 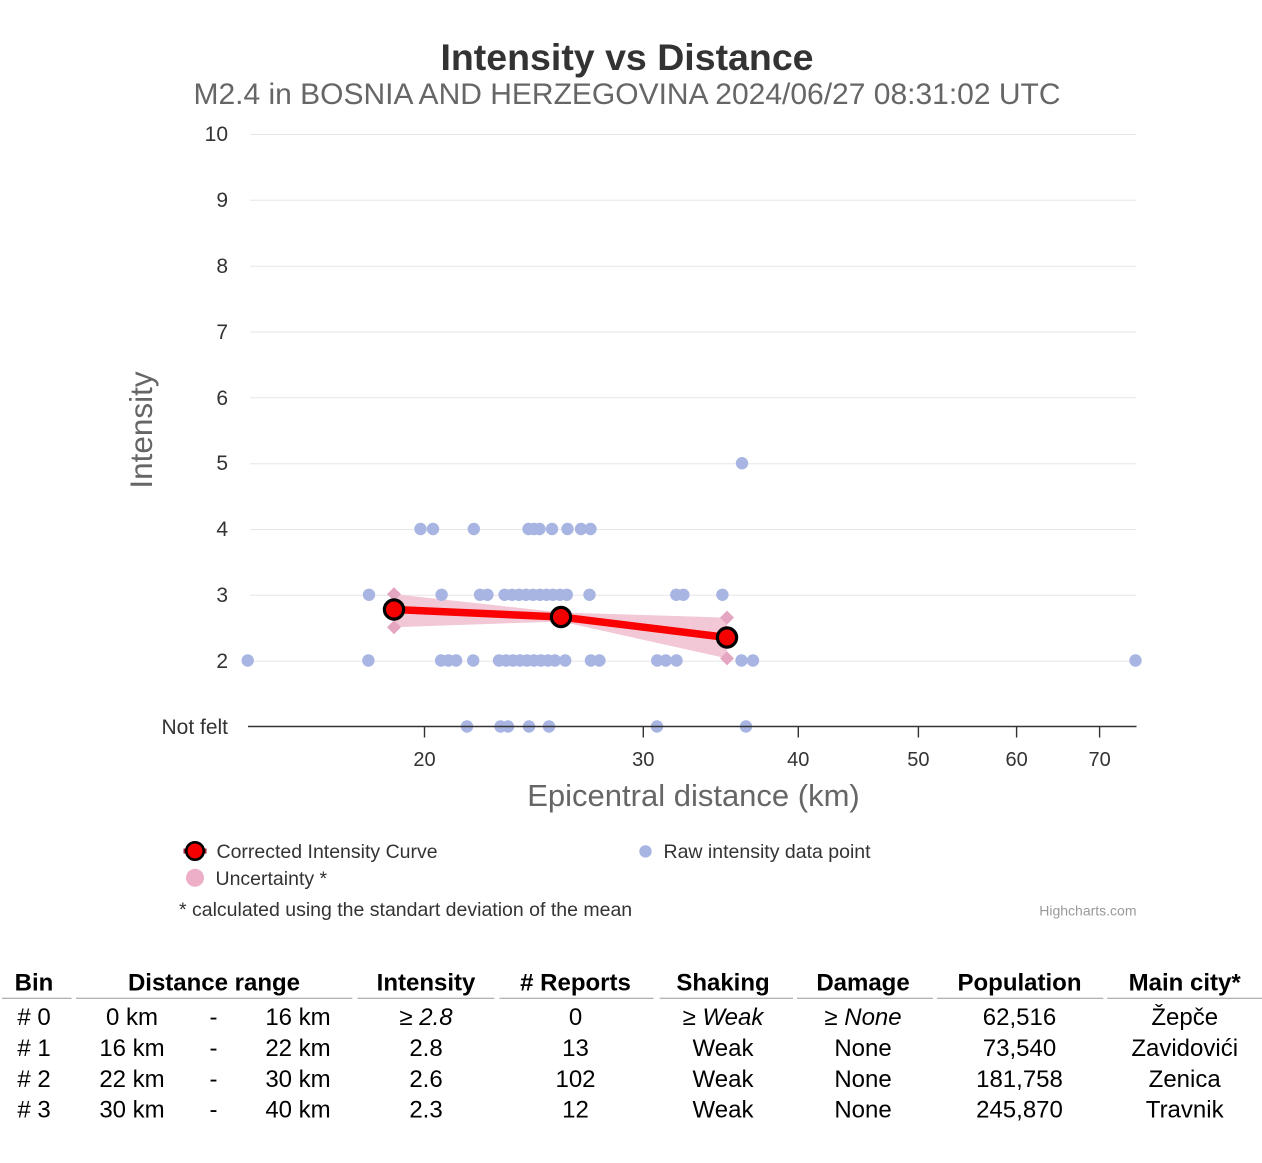 I want to click on svg-text: Distance range, so click(x=214, y=983).